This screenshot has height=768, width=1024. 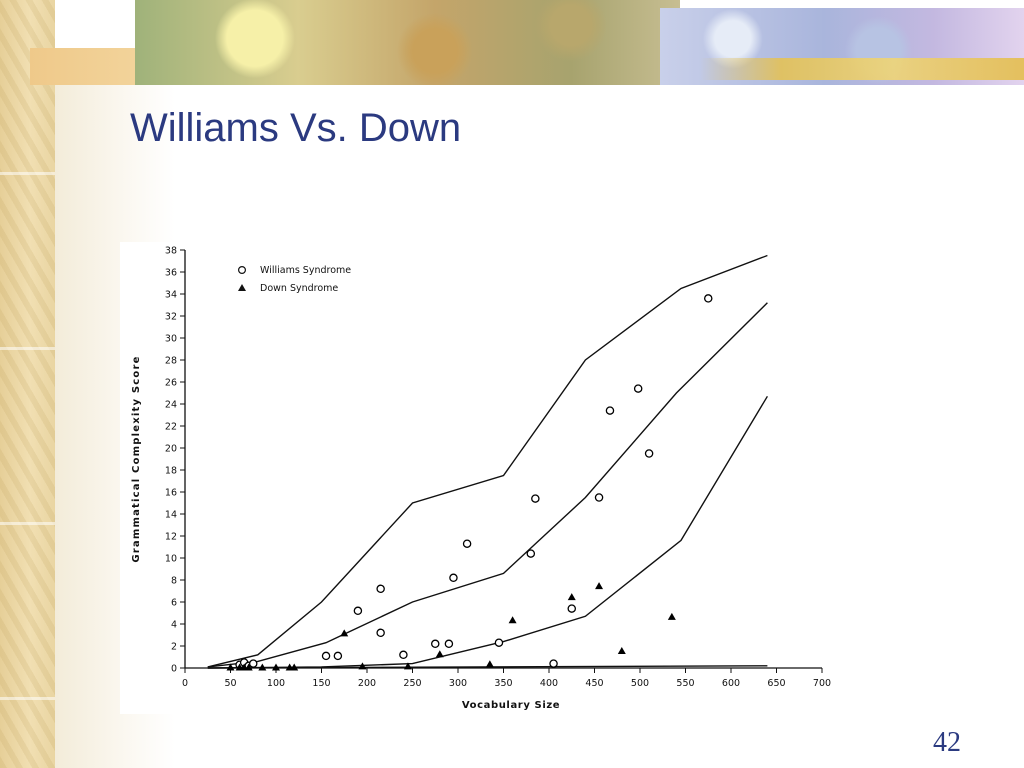 What do you see at coordinates (171, 339) in the screenshot?
I see `y-tick-label: 30` at bounding box center [171, 339].